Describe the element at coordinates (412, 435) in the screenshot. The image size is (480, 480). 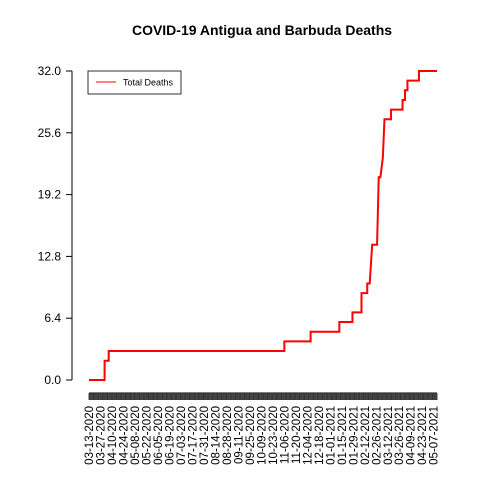
I see `x-tick-label: 04-09-2021` at that location.